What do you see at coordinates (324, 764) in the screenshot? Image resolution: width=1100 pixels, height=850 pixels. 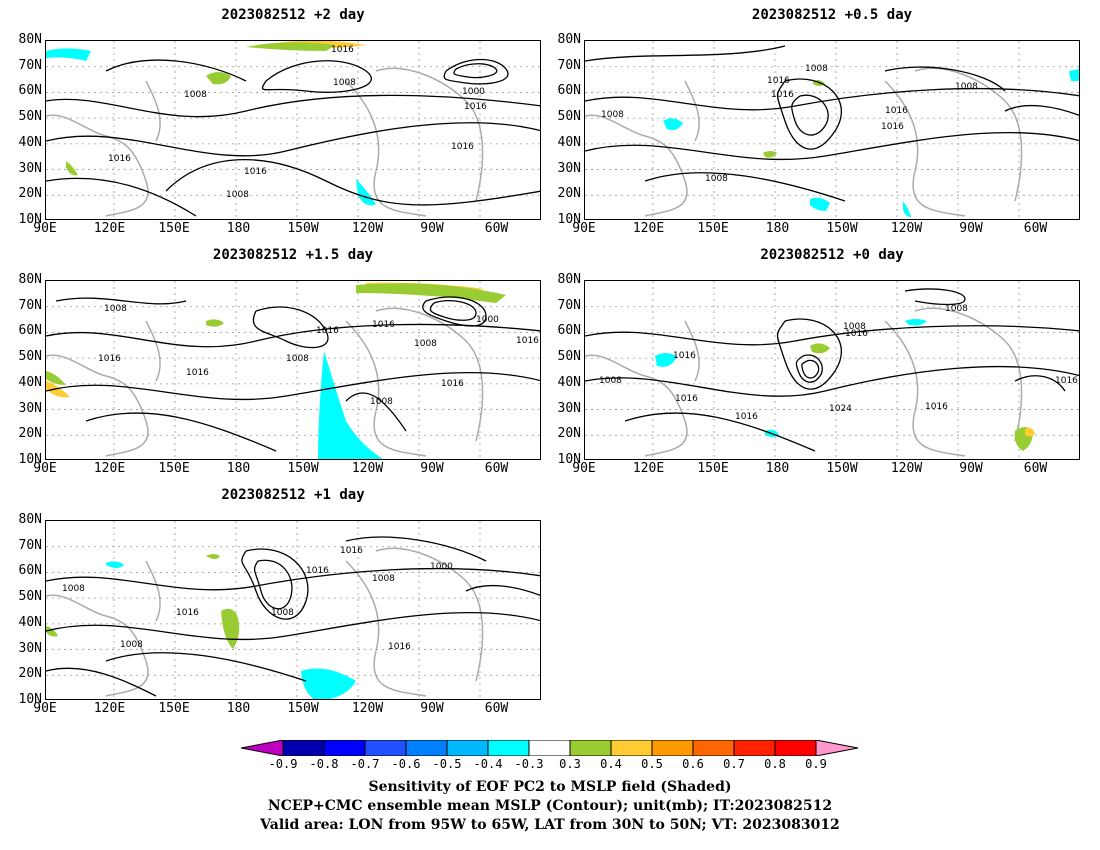 I see `colorbar-label: -0.8` at bounding box center [324, 764].